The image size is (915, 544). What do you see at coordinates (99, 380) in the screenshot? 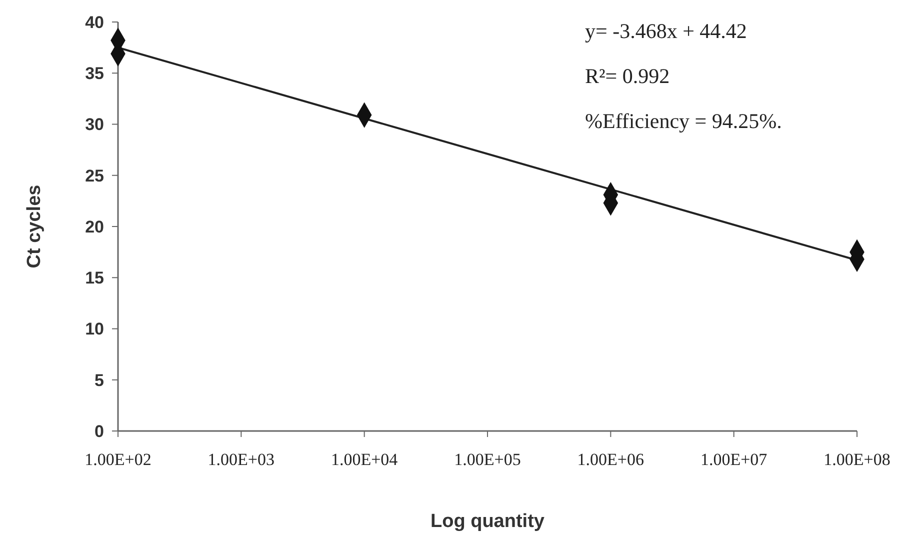
I see `y-tick-label: 5` at bounding box center [99, 380].